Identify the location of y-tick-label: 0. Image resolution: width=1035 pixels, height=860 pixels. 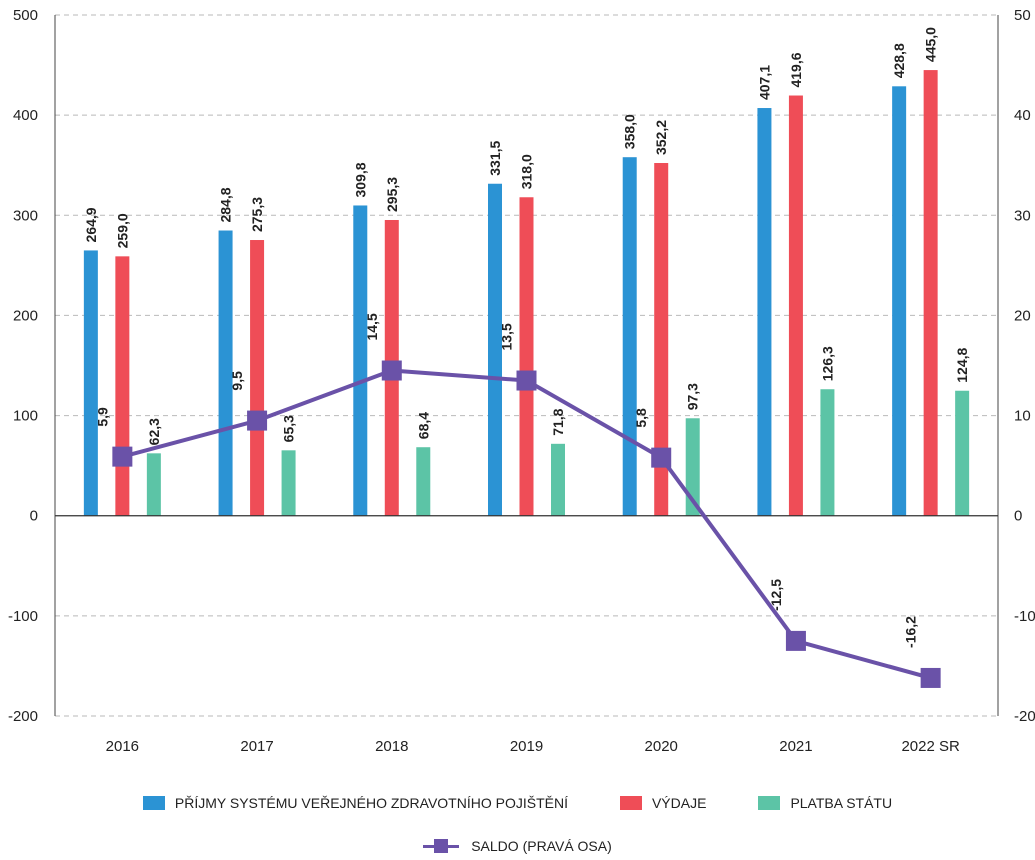
(34, 516).